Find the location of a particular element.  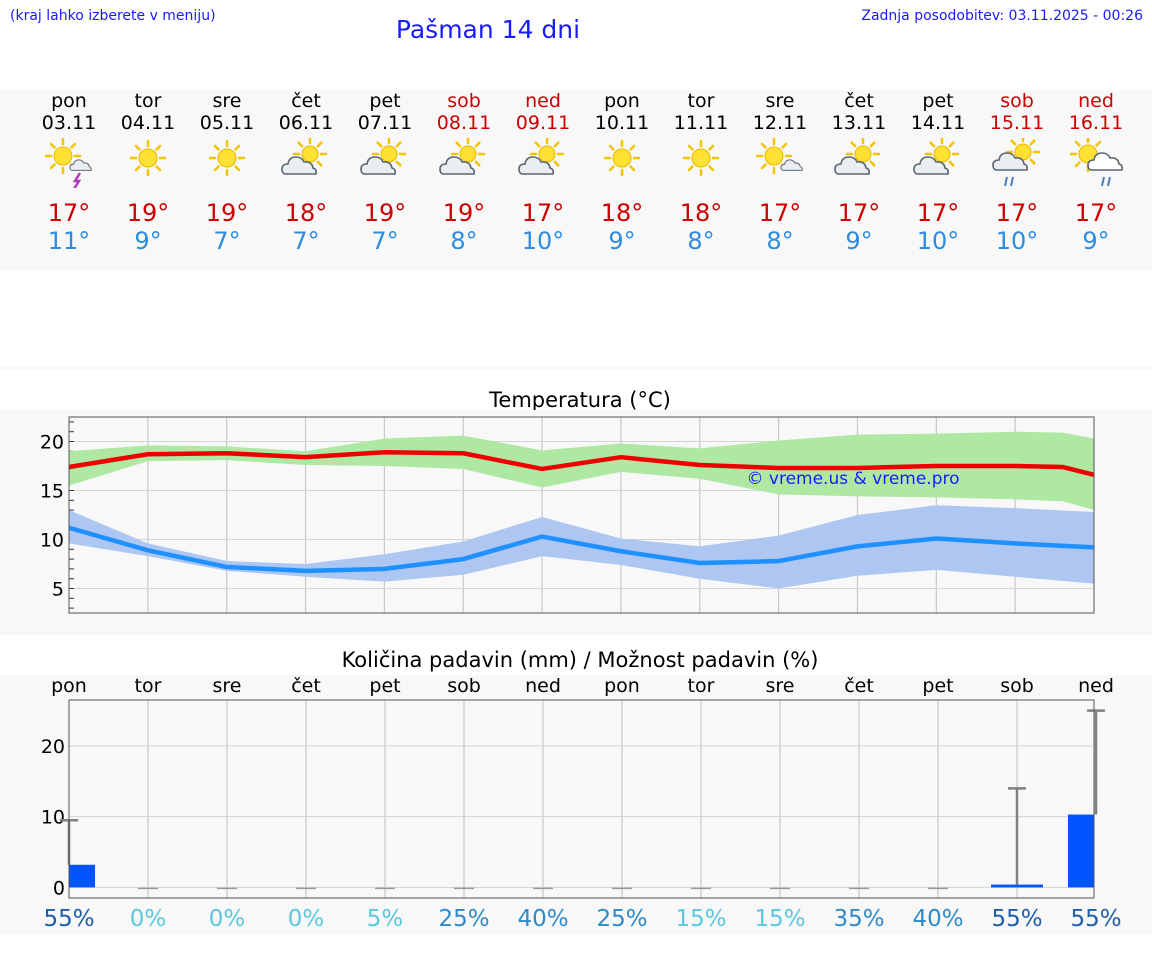

y-tick-label: 15 is located at coordinates (52, 492).